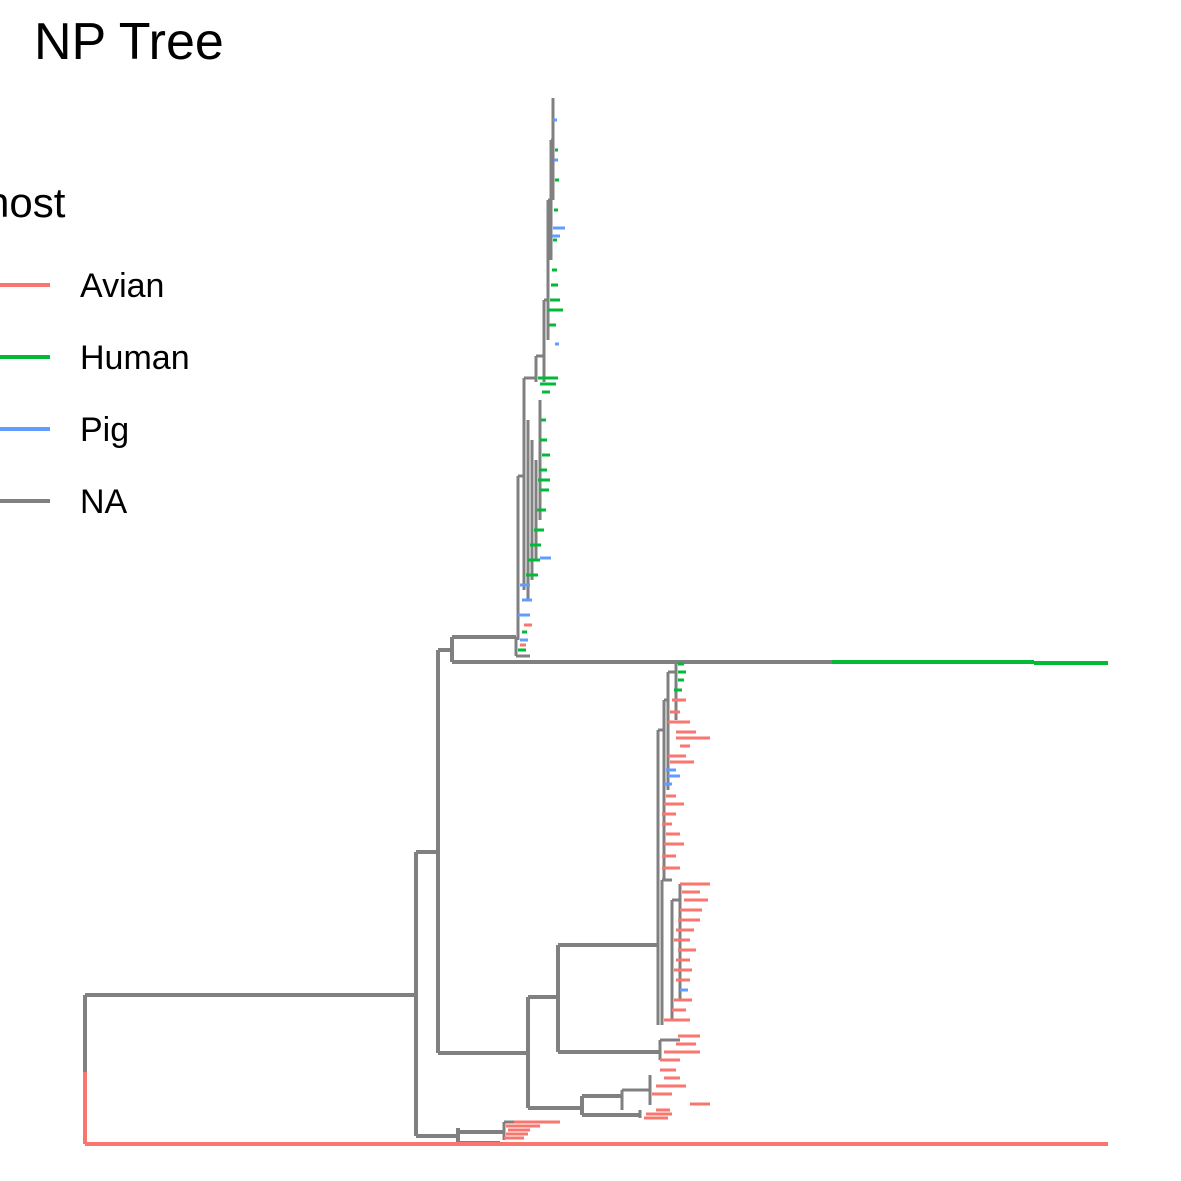 The width and height of the screenshot is (1181, 1181). What do you see at coordinates (540, 400) in the screenshot?
I see `upper-clade-human-tips` at bounding box center [540, 400].